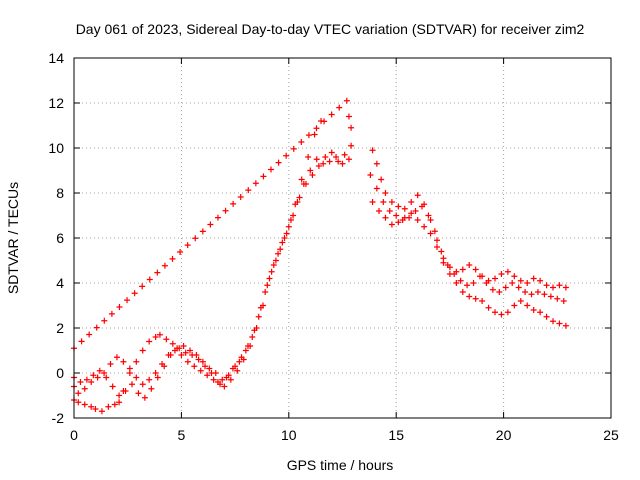 This screenshot has width=640, height=480. Describe the element at coordinates (60, 373) in the screenshot. I see `y-tick-label: 0` at that location.